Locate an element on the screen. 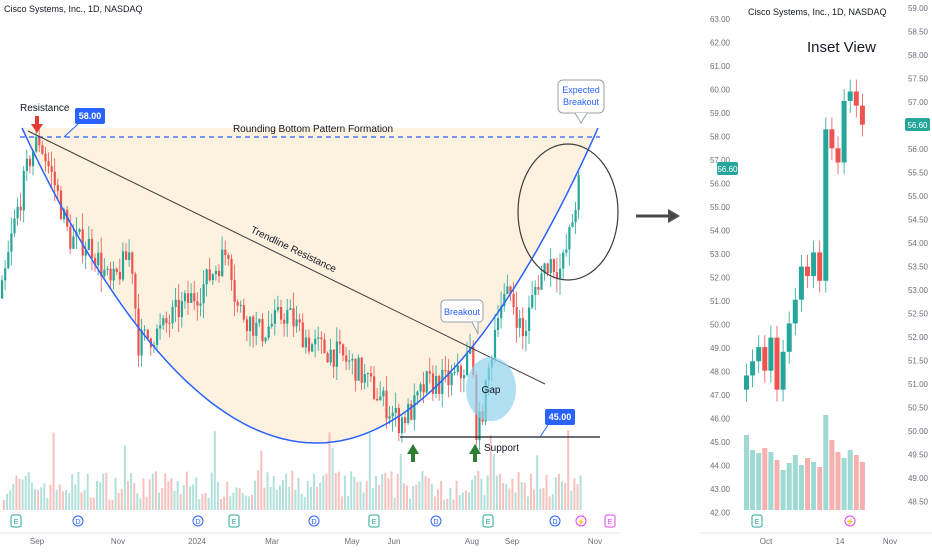  breakout-label: Breakout is located at coordinates (462, 312).